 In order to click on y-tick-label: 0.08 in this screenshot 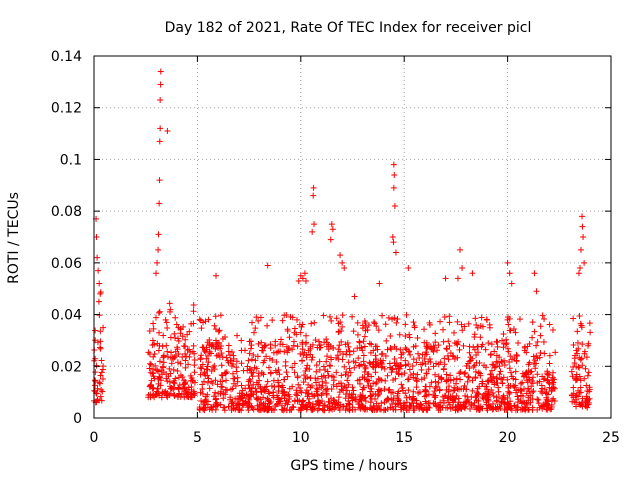, I will do `click(66, 212)`.